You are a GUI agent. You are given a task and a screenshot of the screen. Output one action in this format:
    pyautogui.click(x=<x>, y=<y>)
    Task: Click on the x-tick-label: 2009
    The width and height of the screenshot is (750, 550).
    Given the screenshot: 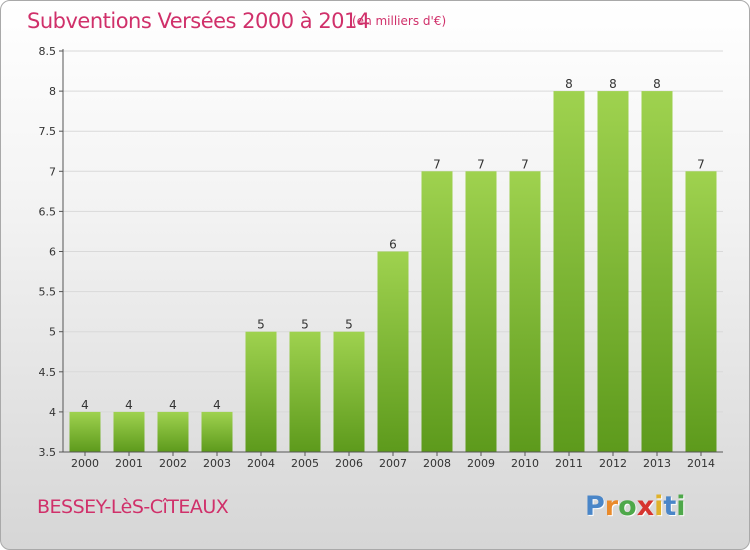 What is the action you would take?
    pyautogui.click(x=481, y=463)
    